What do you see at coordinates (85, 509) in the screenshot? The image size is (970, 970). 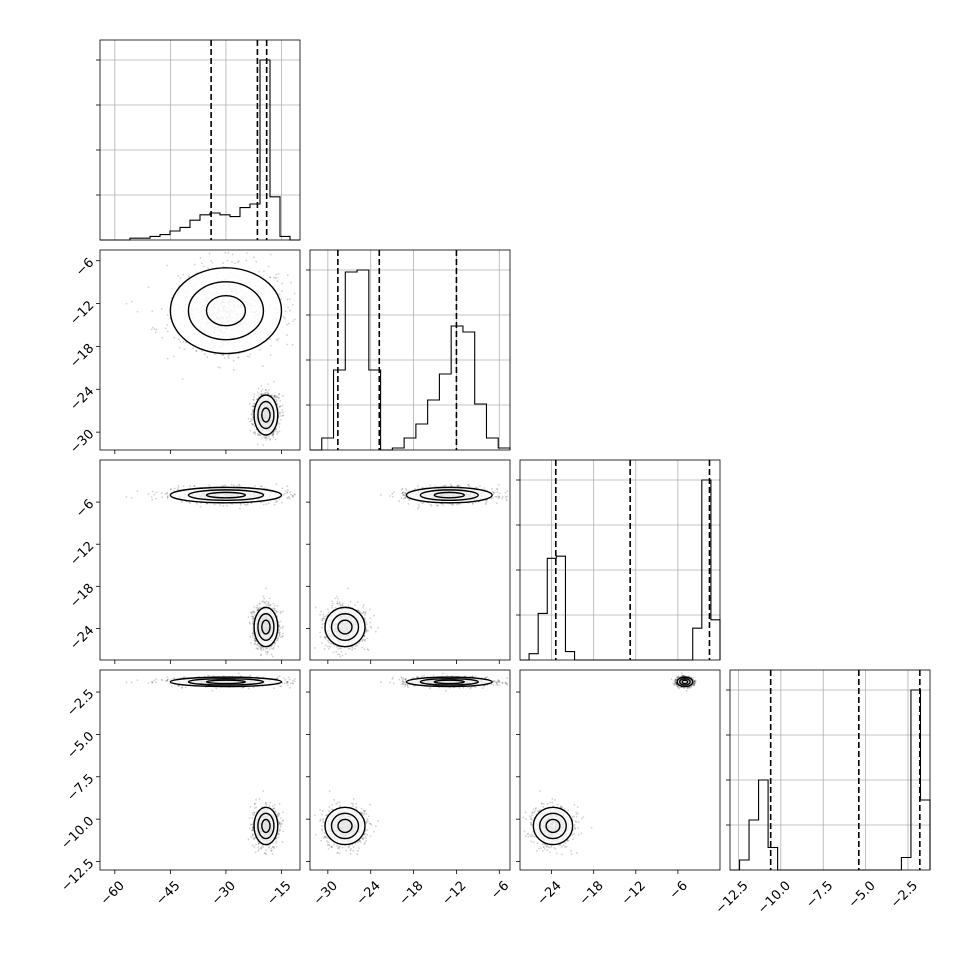 I see `y-tick-label: −6` at bounding box center [85, 509].